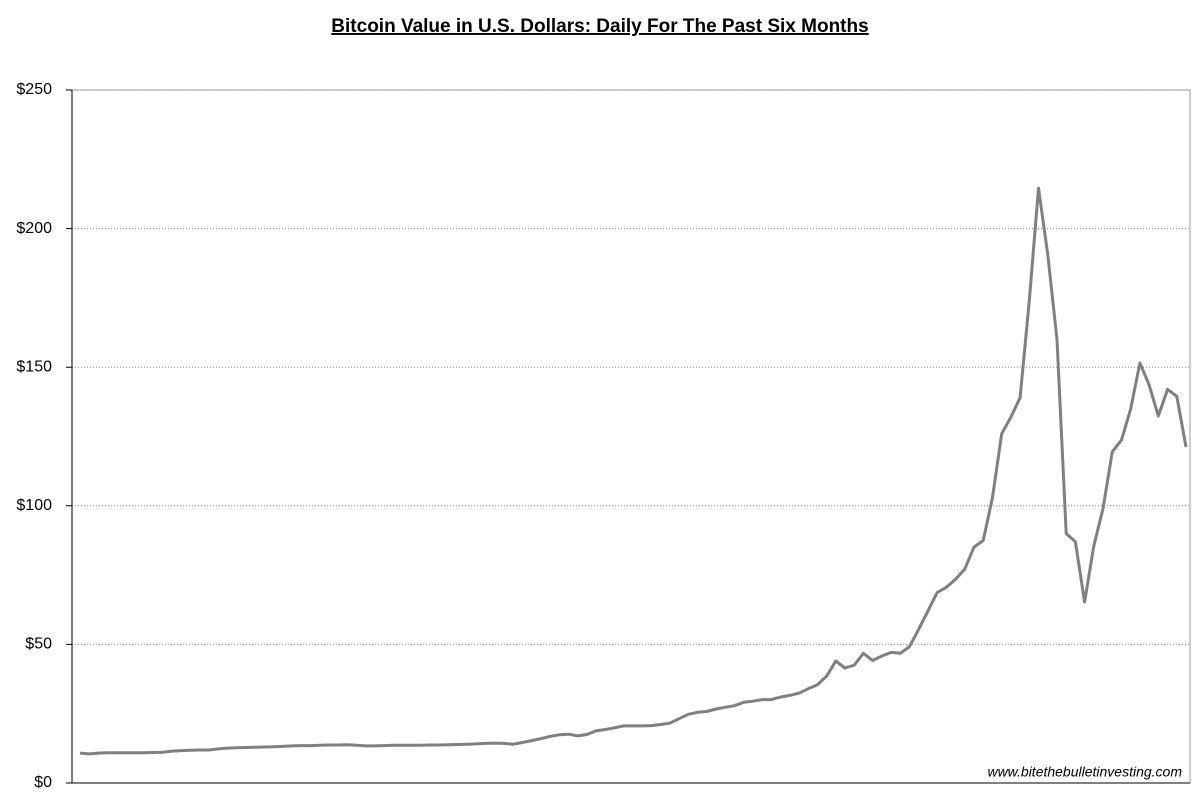 This screenshot has width=1204, height=797. I want to click on y-tick-label: $250, so click(34, 89).